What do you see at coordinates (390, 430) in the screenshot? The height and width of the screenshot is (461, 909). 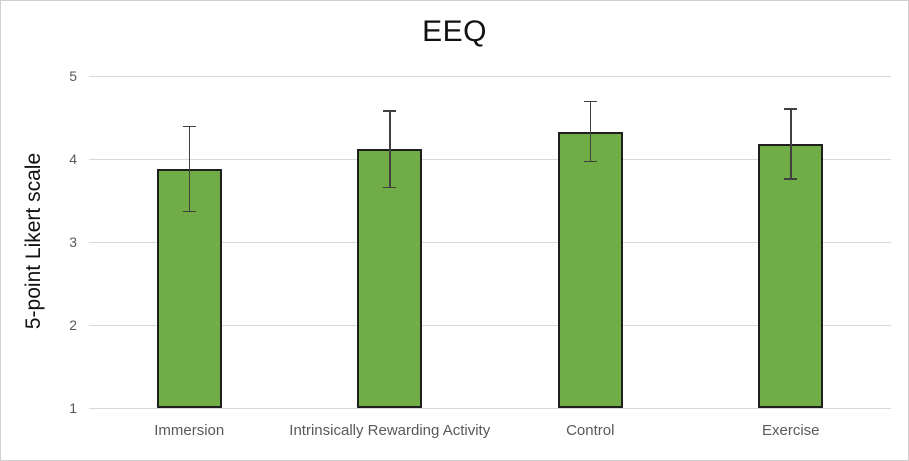 I see `category-label: Intrinsically Rewarding Activity` at bounding box center [390, 430].